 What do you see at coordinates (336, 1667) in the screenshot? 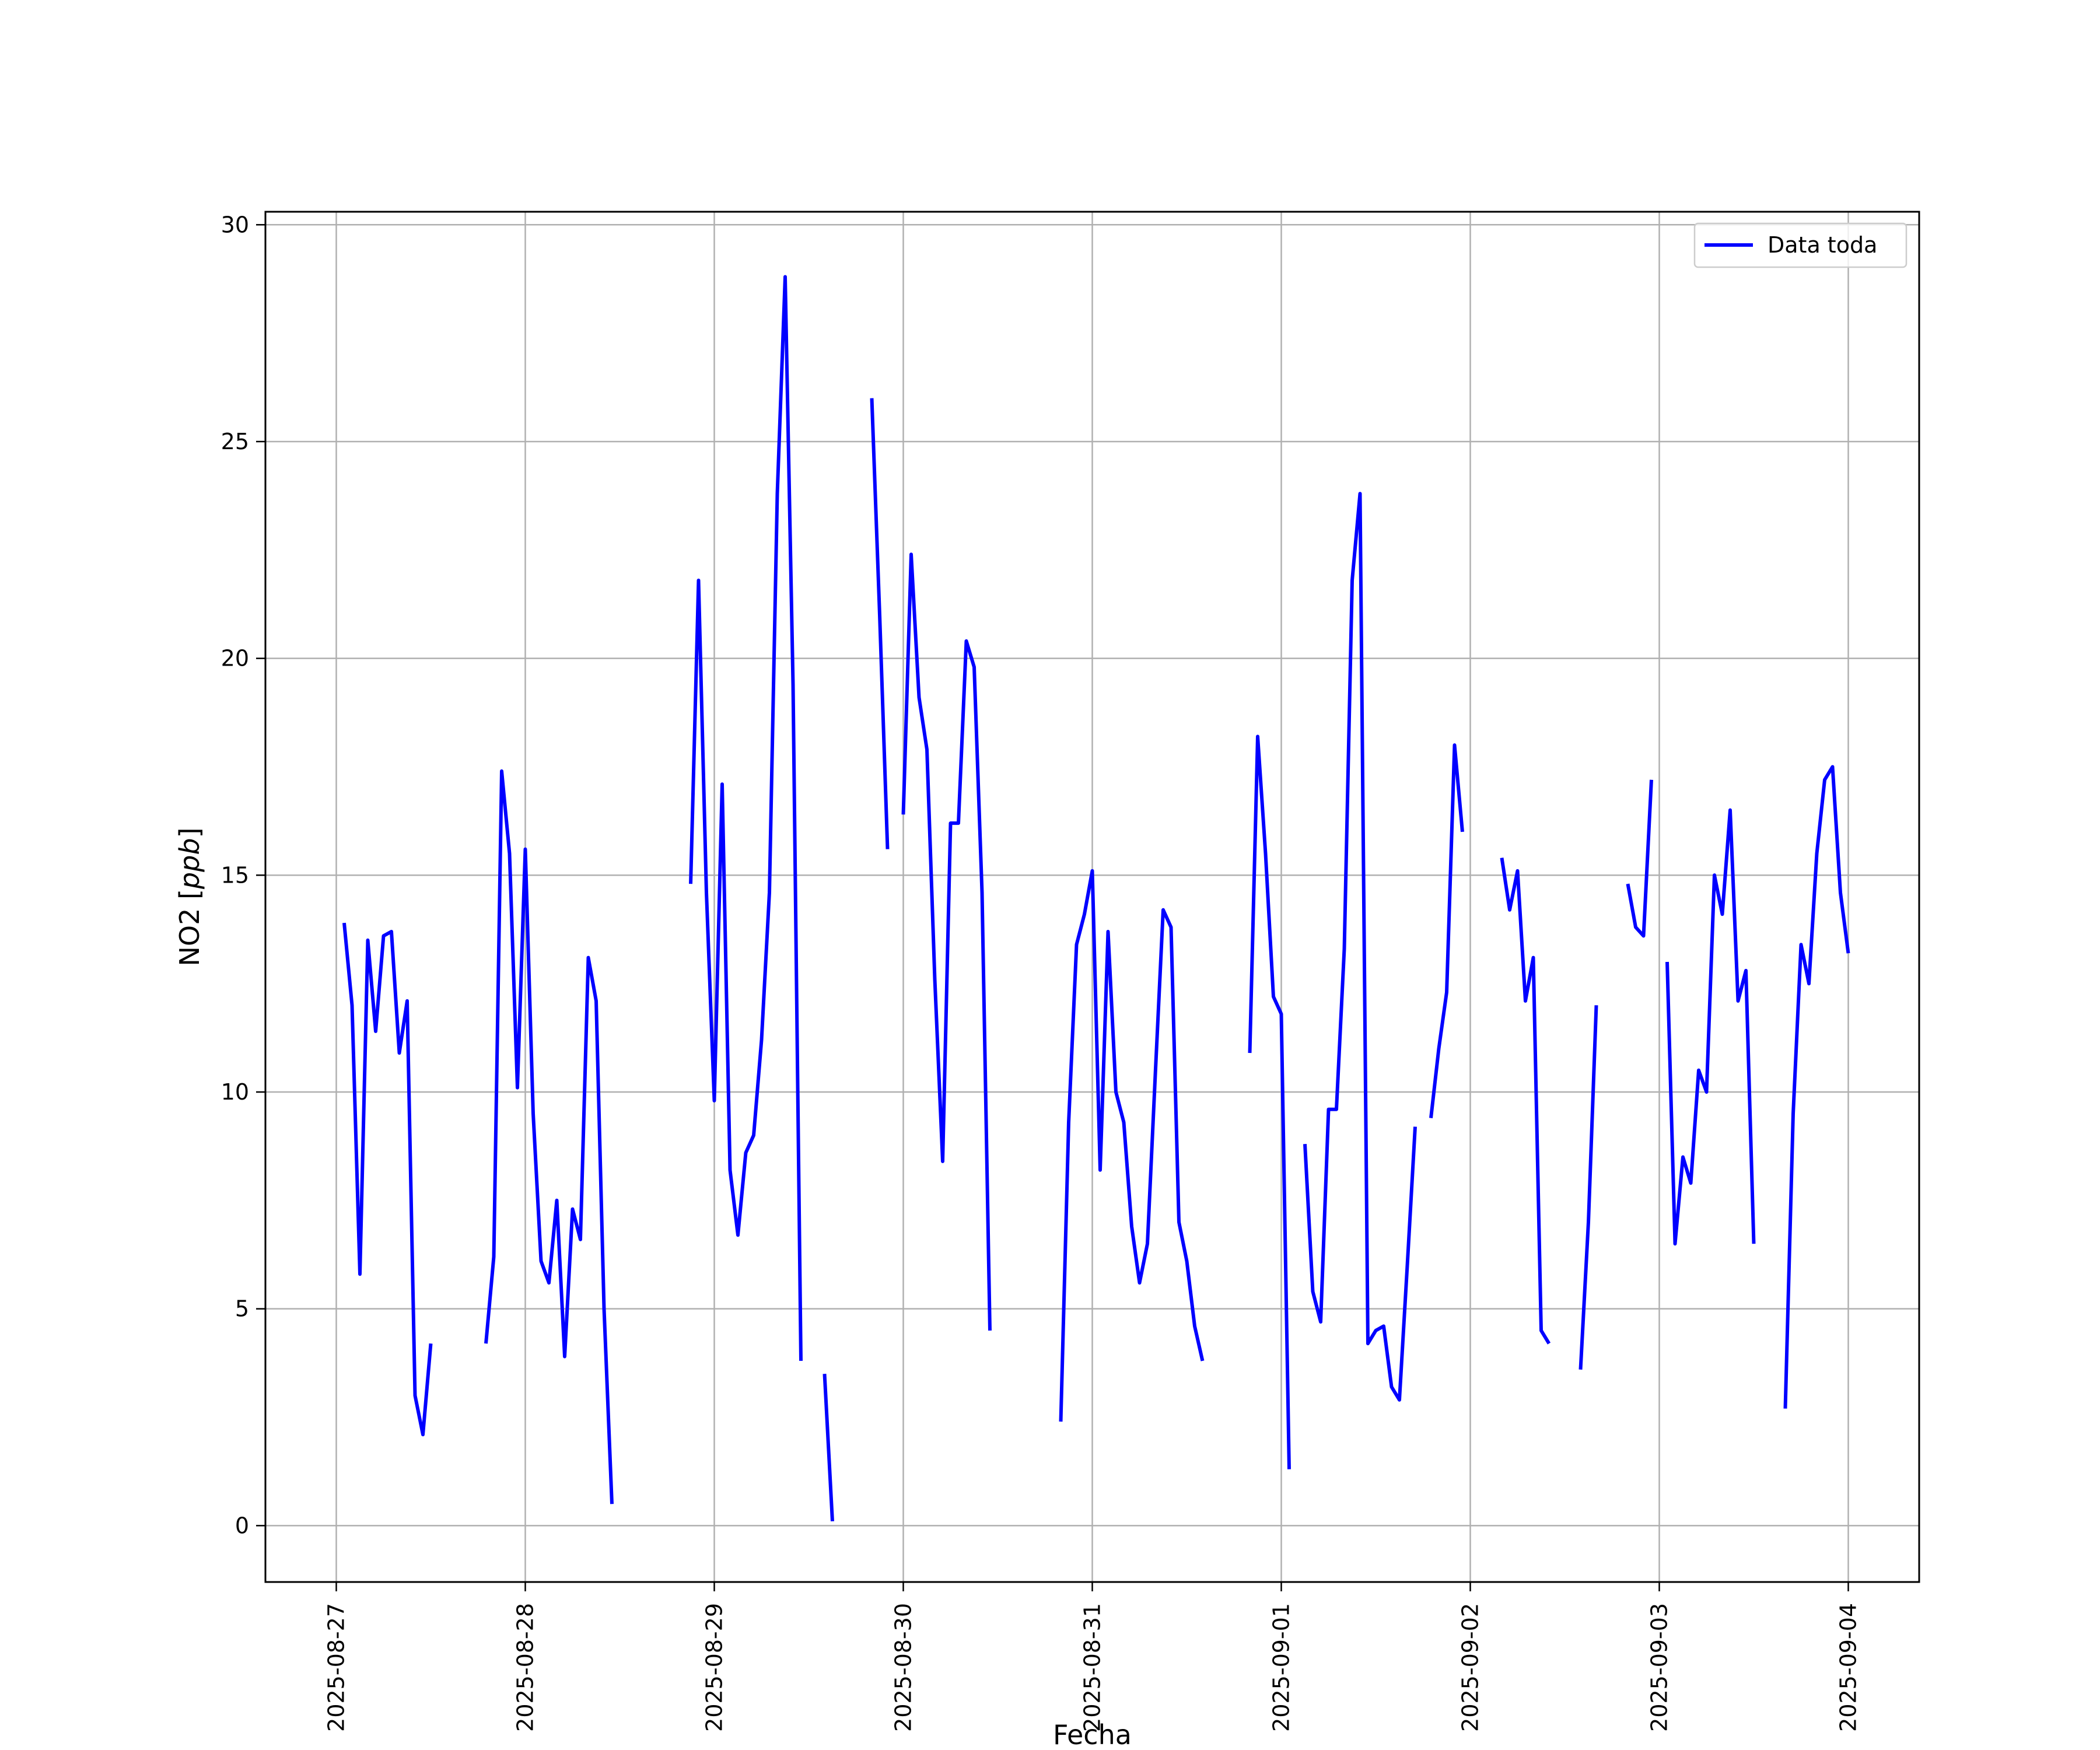
I see `x-tick-label: 2025-08-27` at bounding box center [336, 1667].